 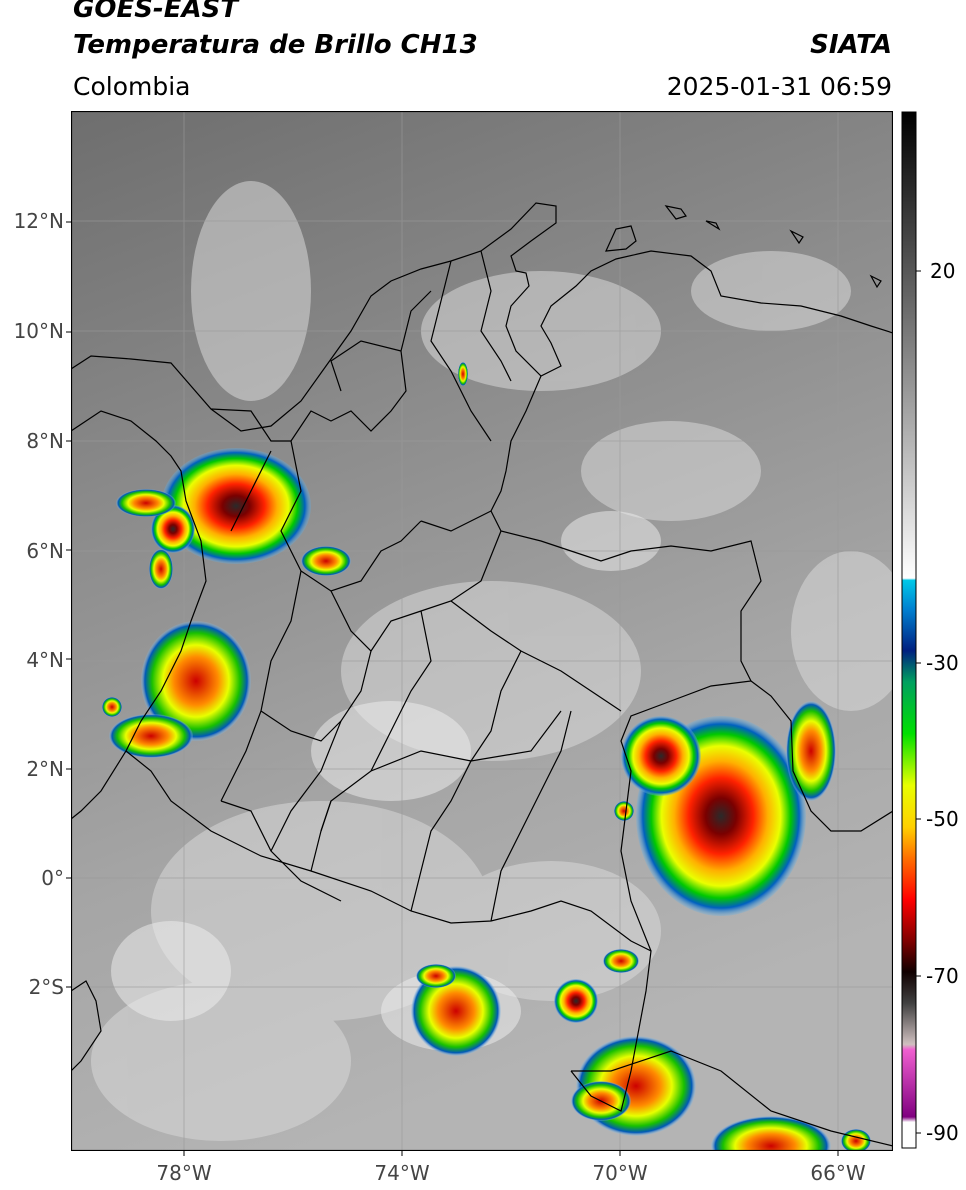 I want to click on lon-label: 74°W, so click(x=401, y=1173).